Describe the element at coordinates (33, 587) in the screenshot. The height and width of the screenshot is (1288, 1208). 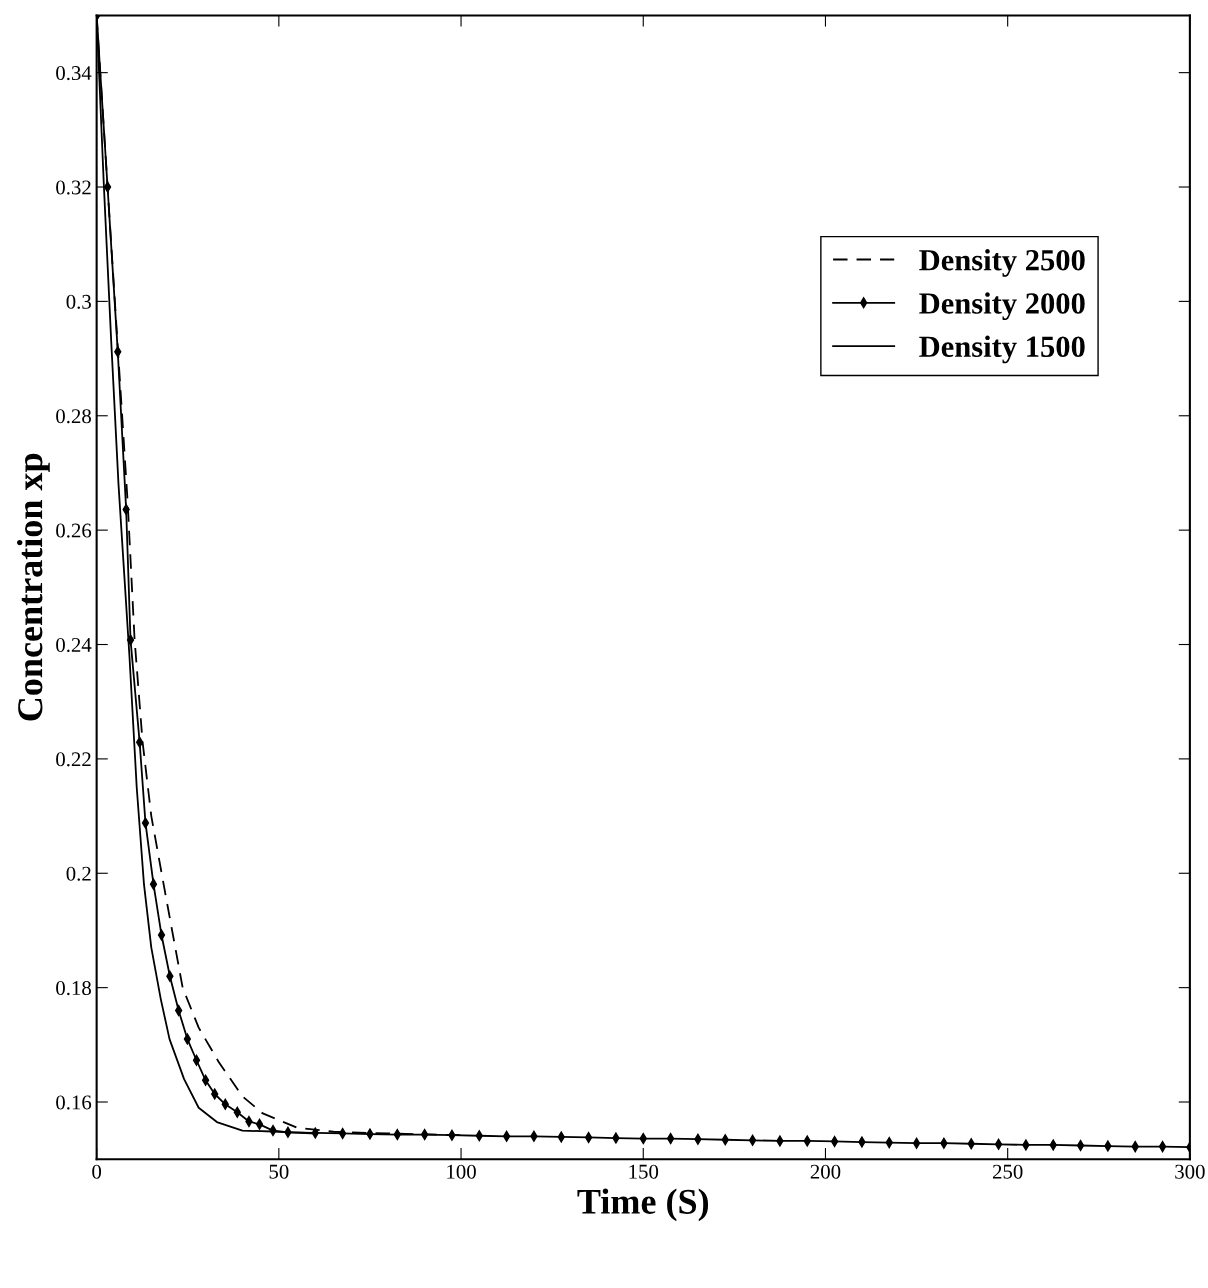
I see `y-axis-title: Concentration xp` at that location.